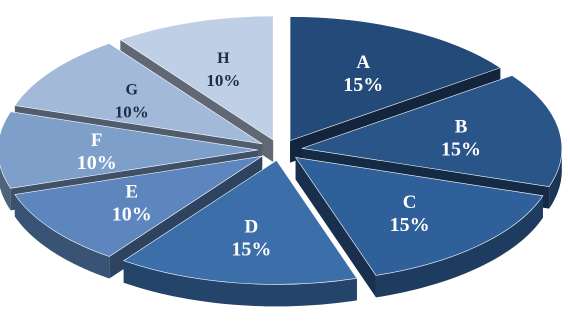  Describe the element at coordinates (410, 202) in the screenshot. I see `slice-label-c: C` at that location.